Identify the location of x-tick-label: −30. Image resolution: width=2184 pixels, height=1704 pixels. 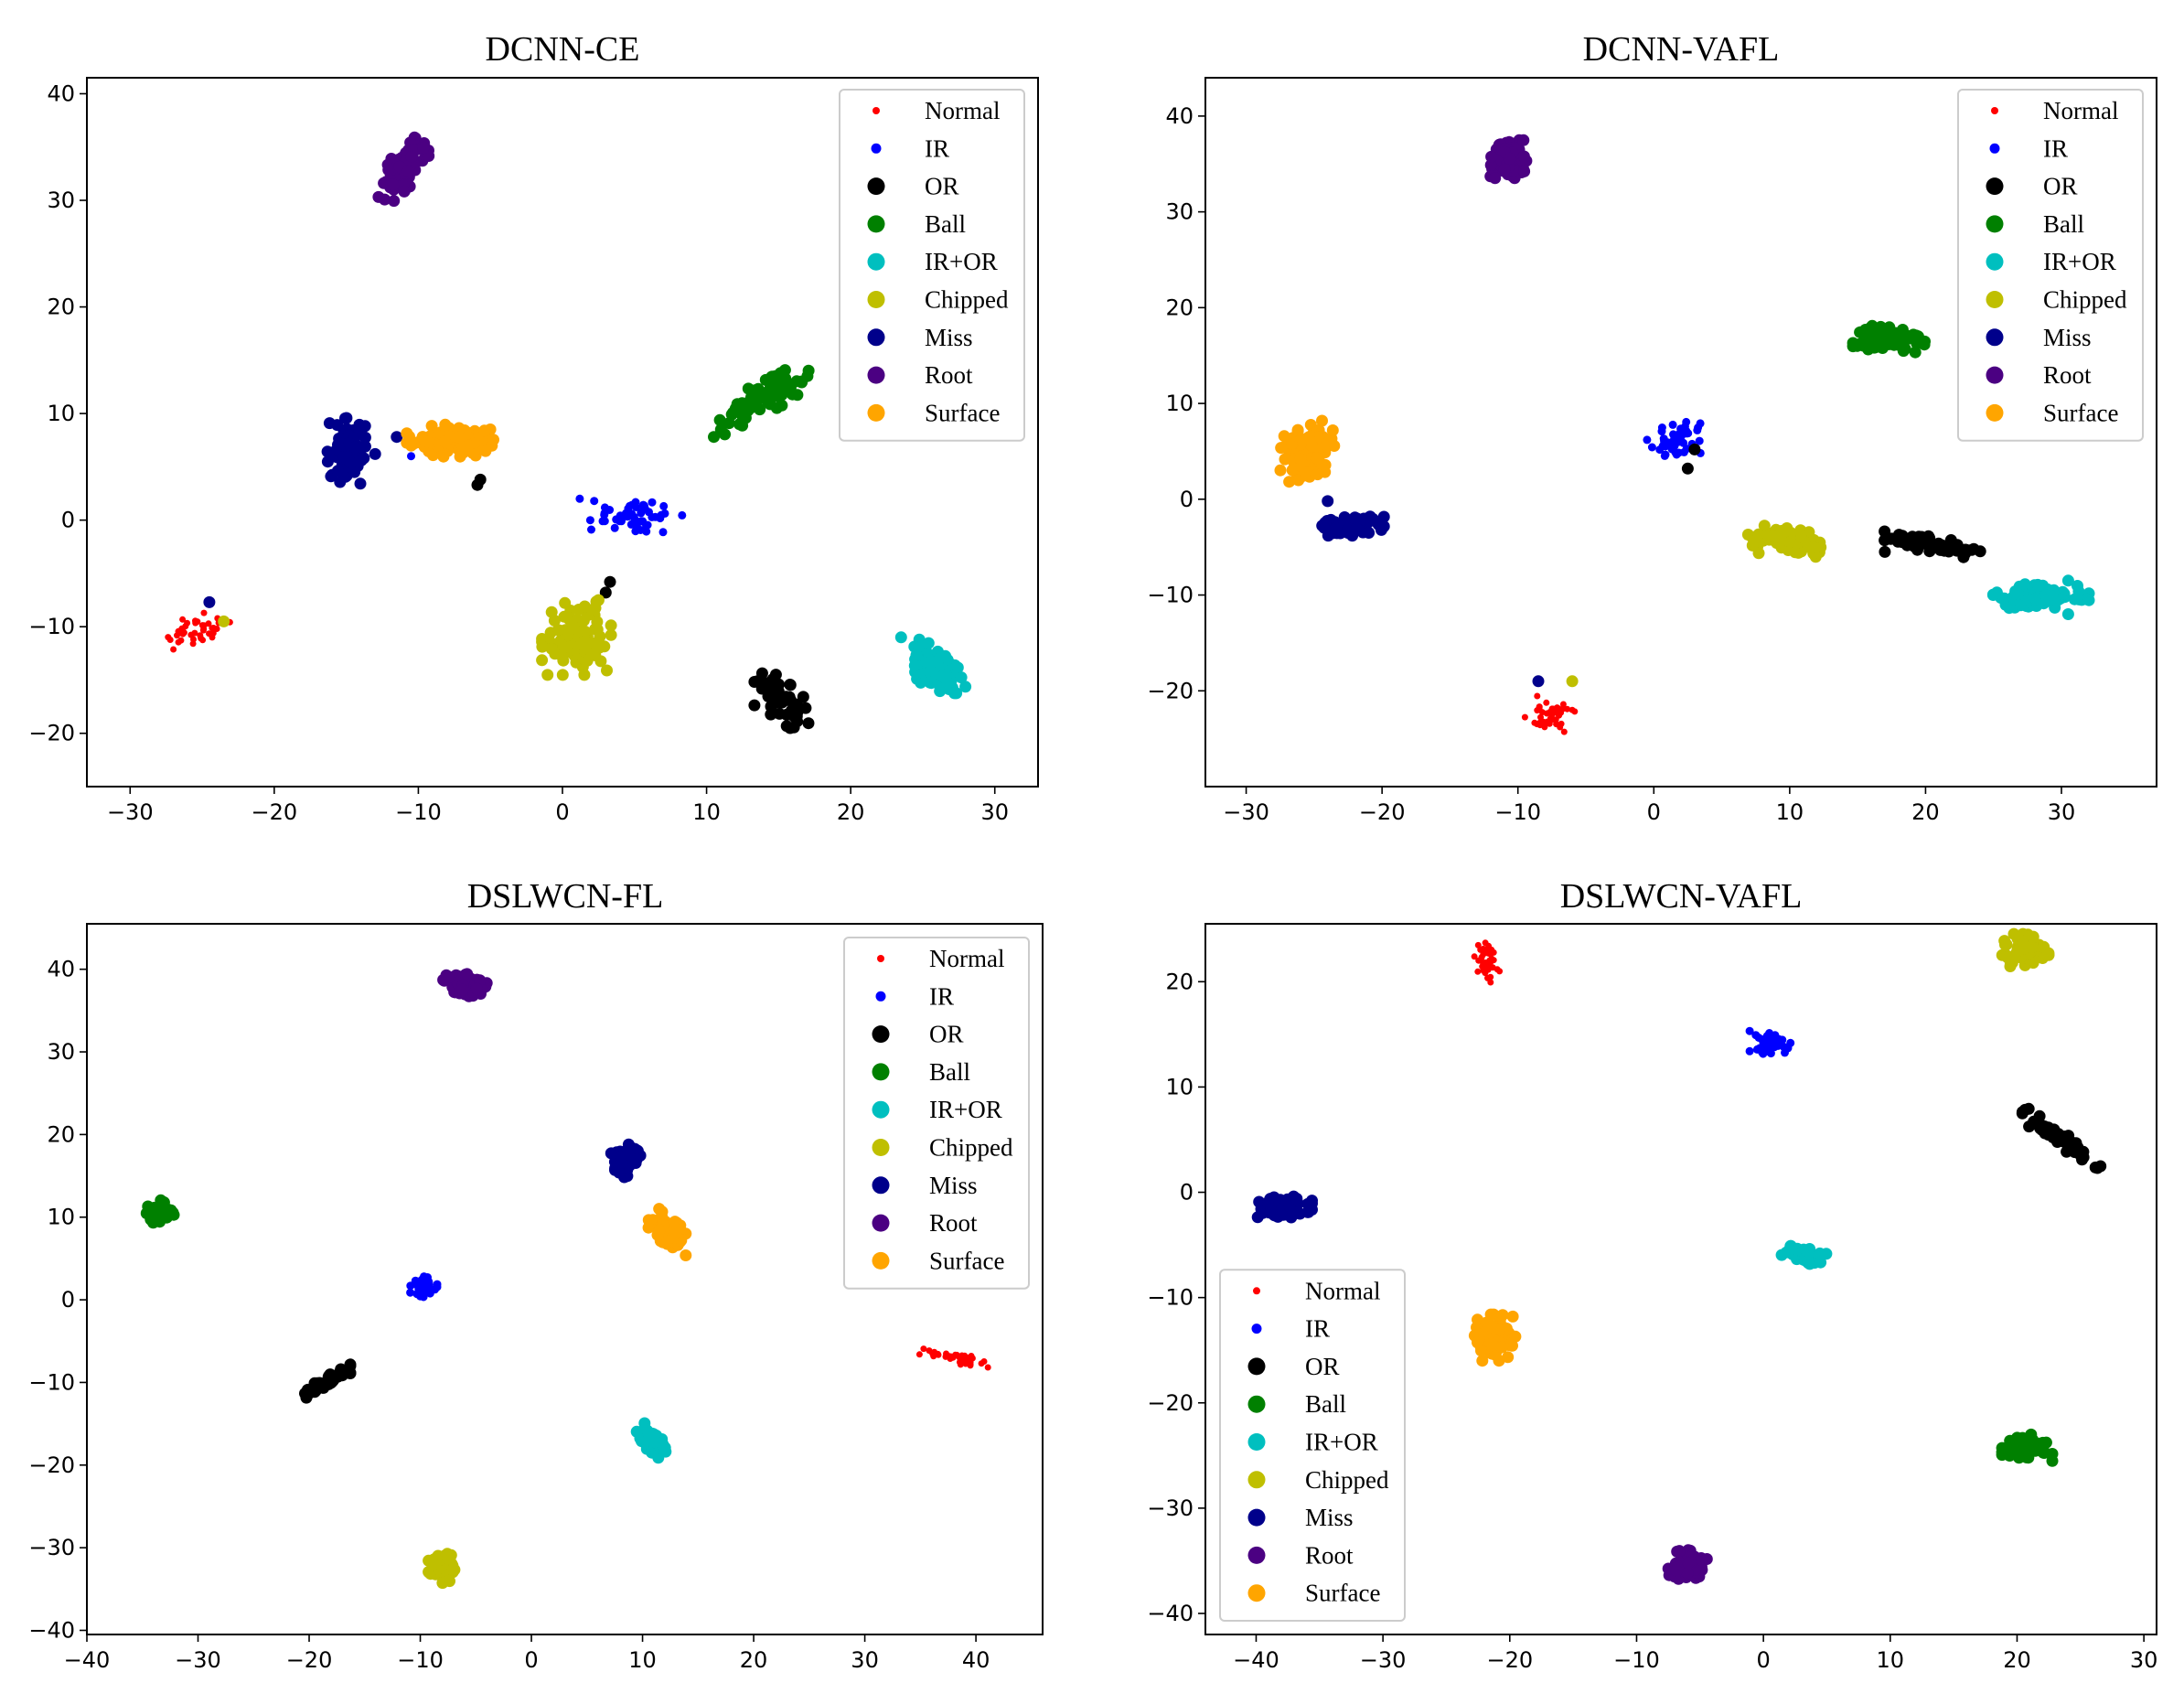
(1246, 812).